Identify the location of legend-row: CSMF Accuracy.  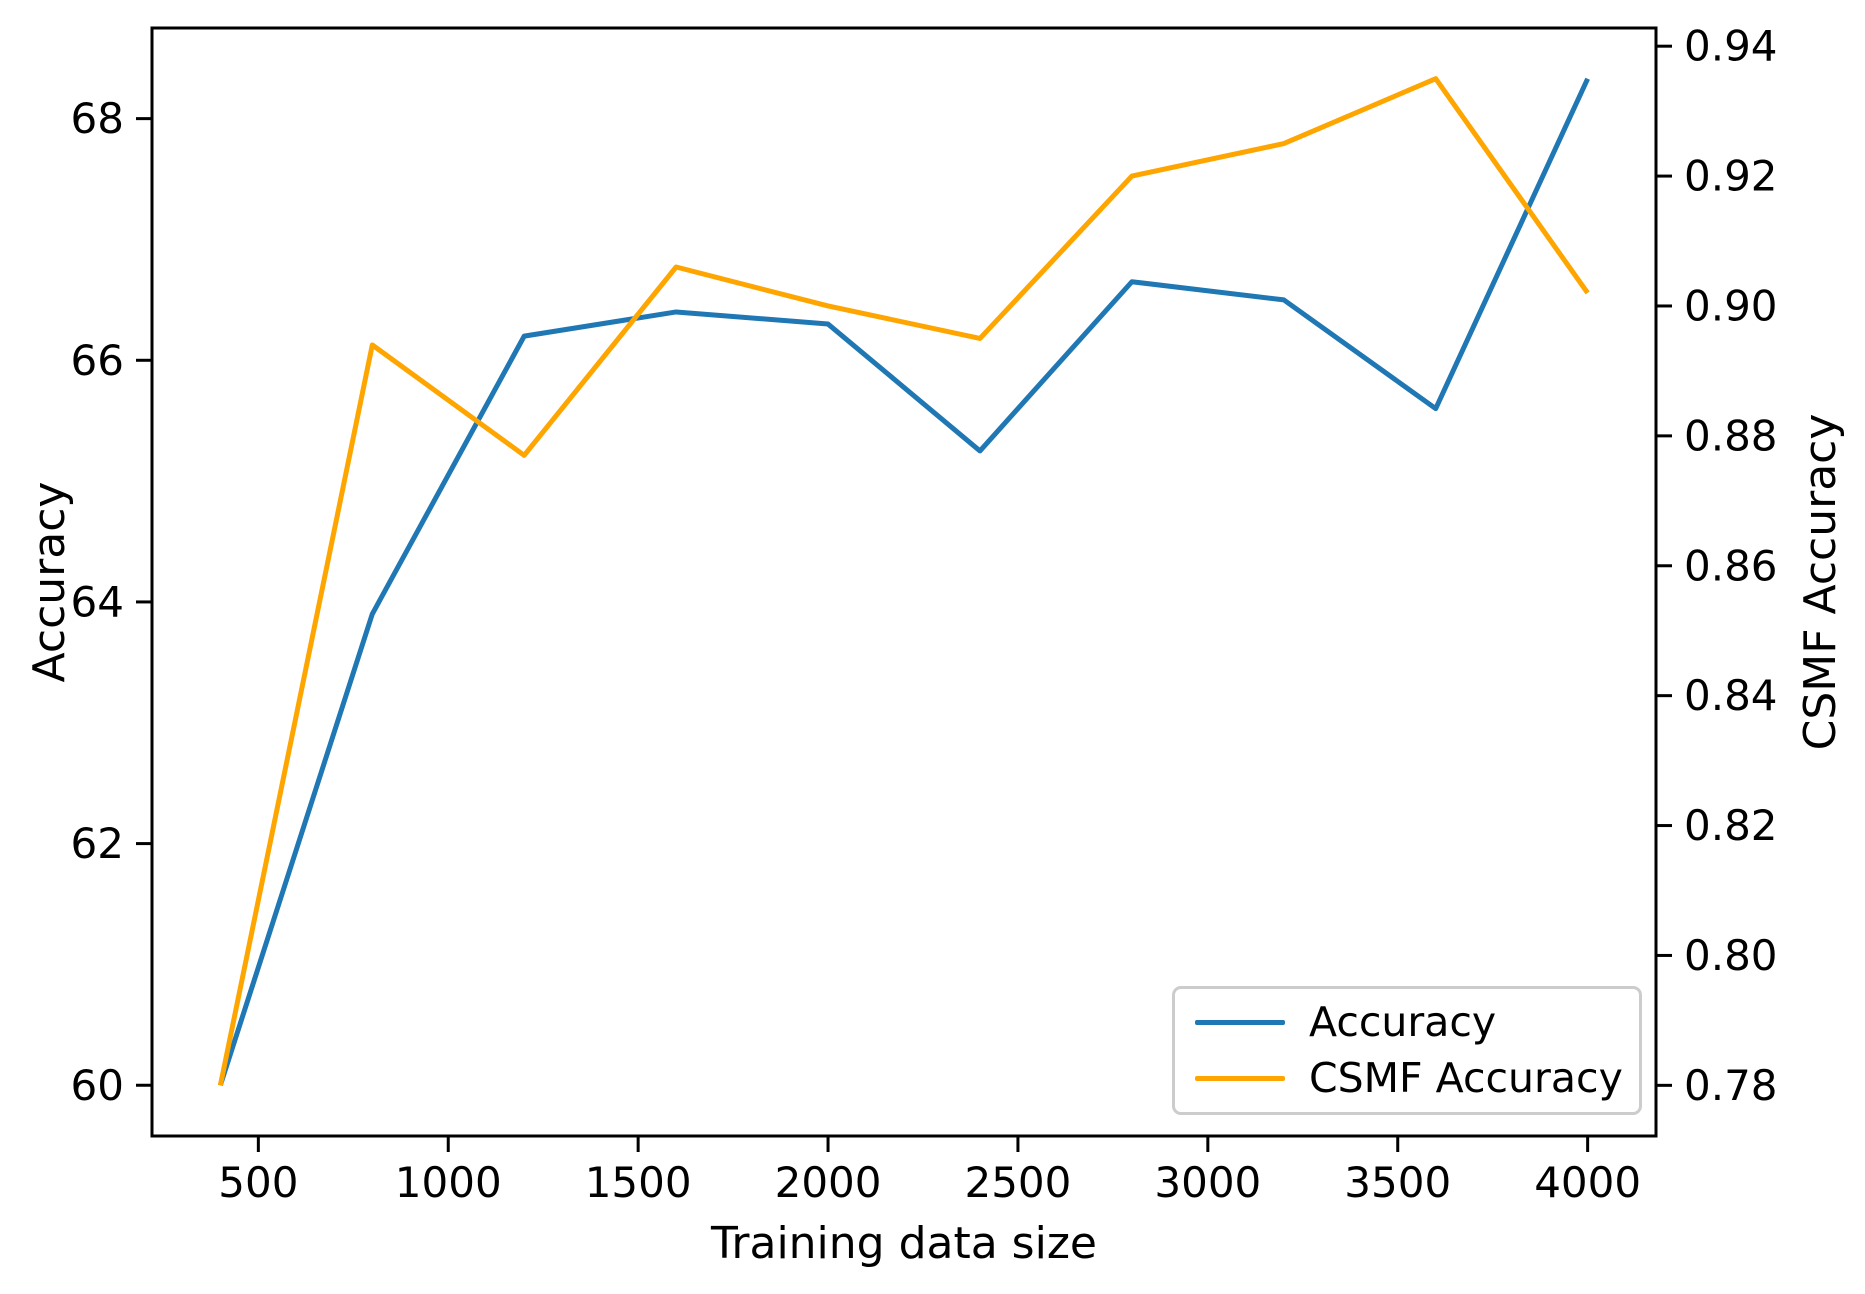
(1417, 1077).